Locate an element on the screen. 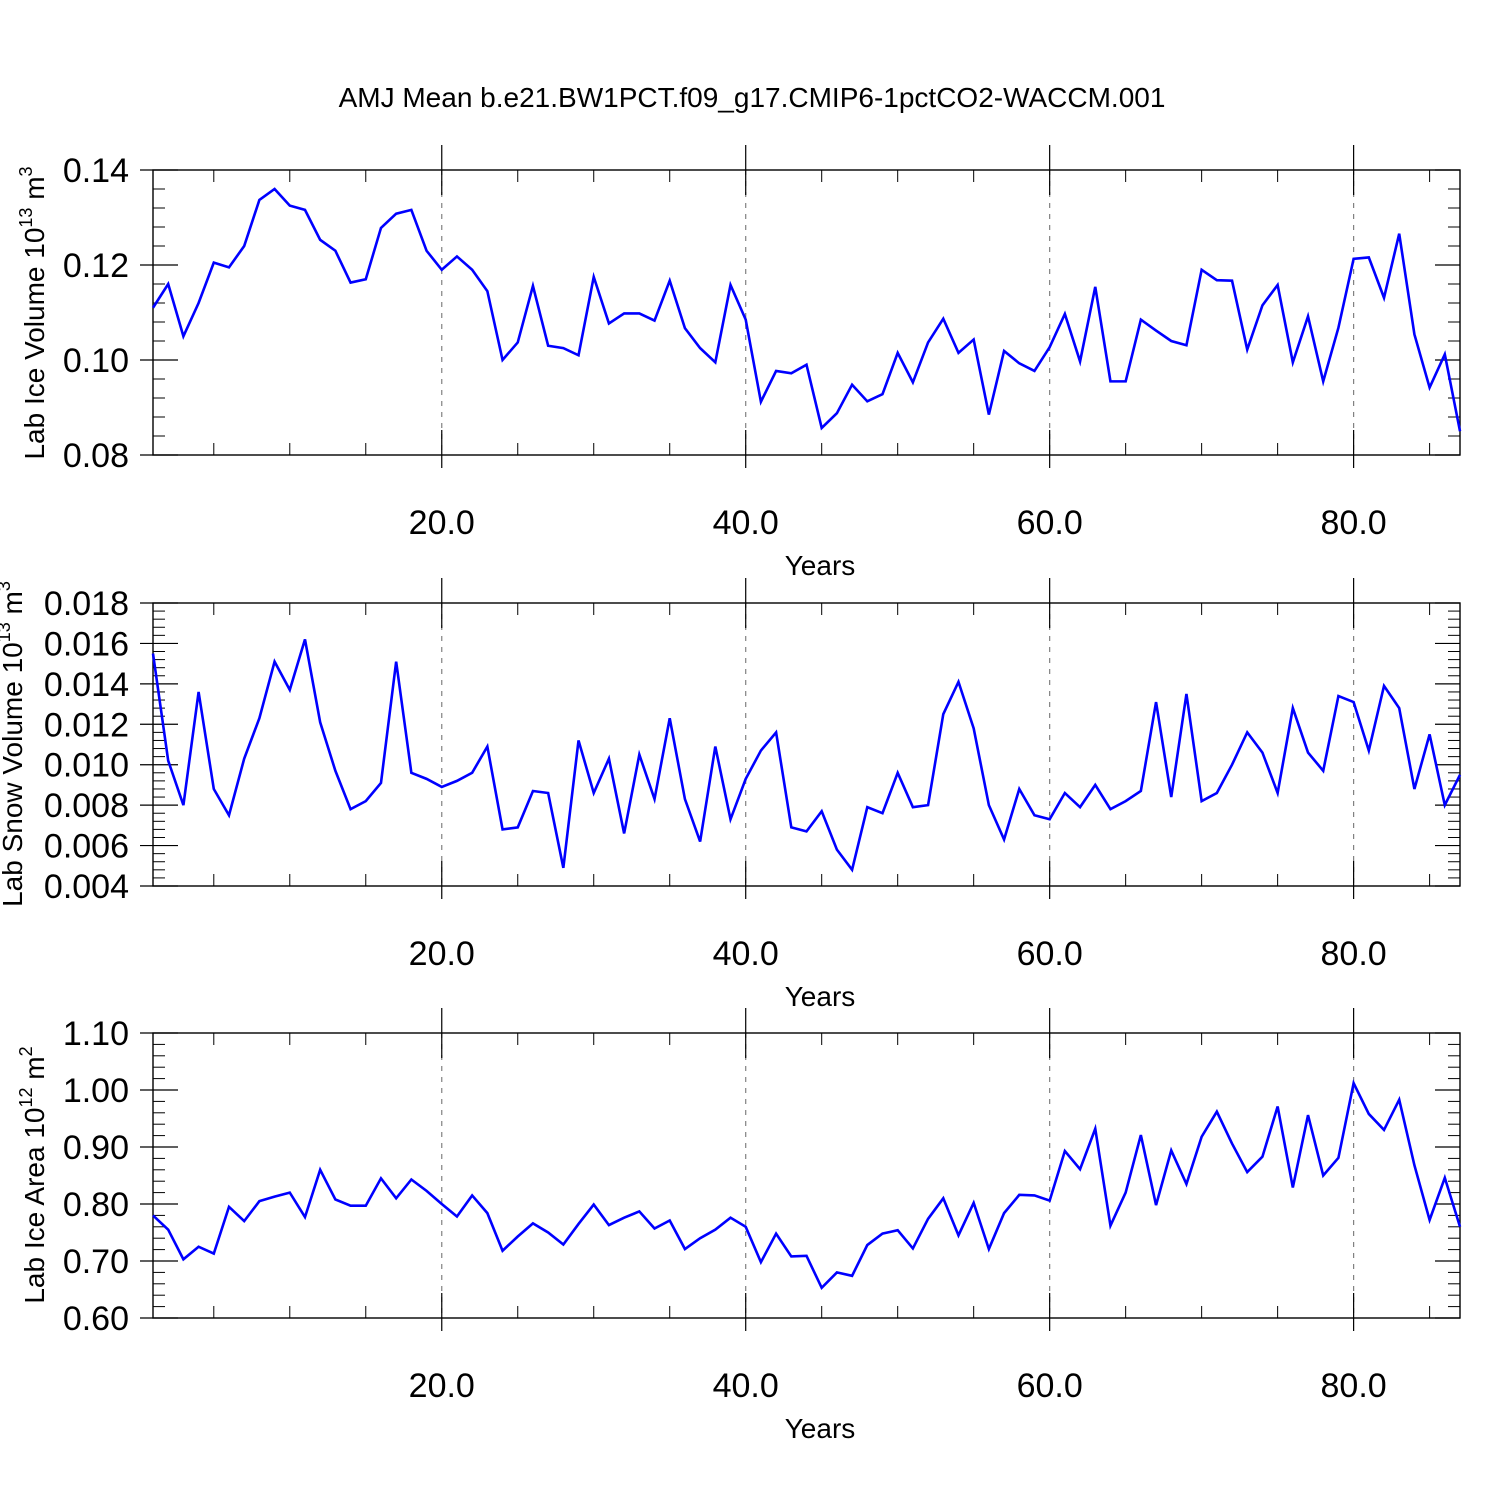 Image resolution: width=1500 pixels, height=1500 pixels. y-tick-label: 0.60 is located at coordinates (96, 1319).